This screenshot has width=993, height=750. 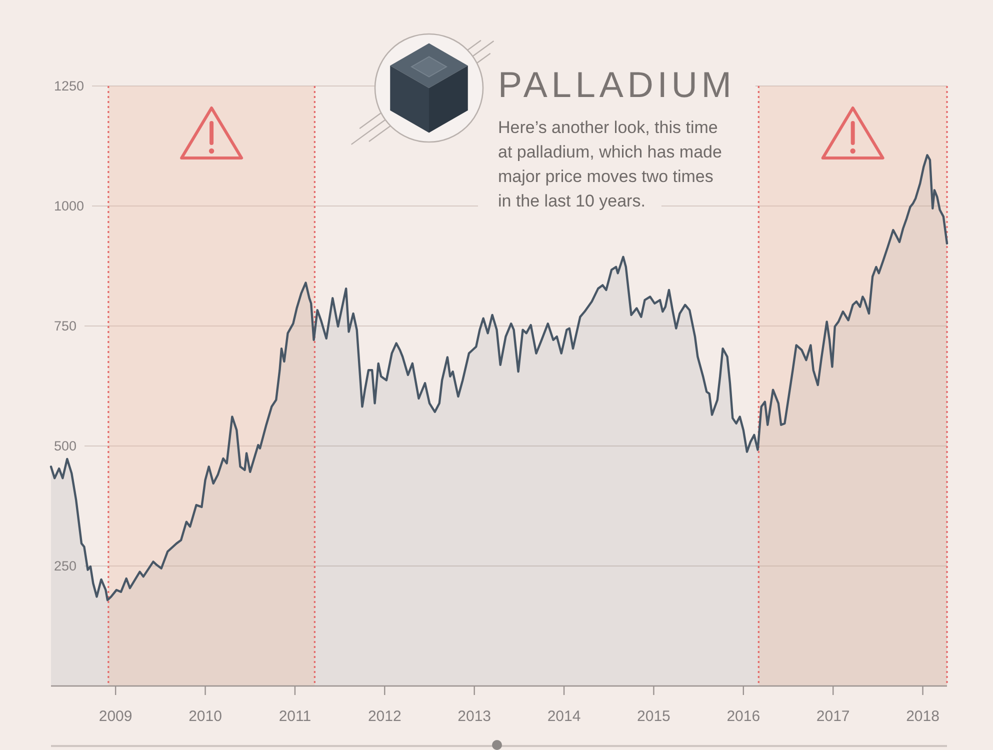 I want to click on x-tick-label: 2010, so click(x=205, y=716).